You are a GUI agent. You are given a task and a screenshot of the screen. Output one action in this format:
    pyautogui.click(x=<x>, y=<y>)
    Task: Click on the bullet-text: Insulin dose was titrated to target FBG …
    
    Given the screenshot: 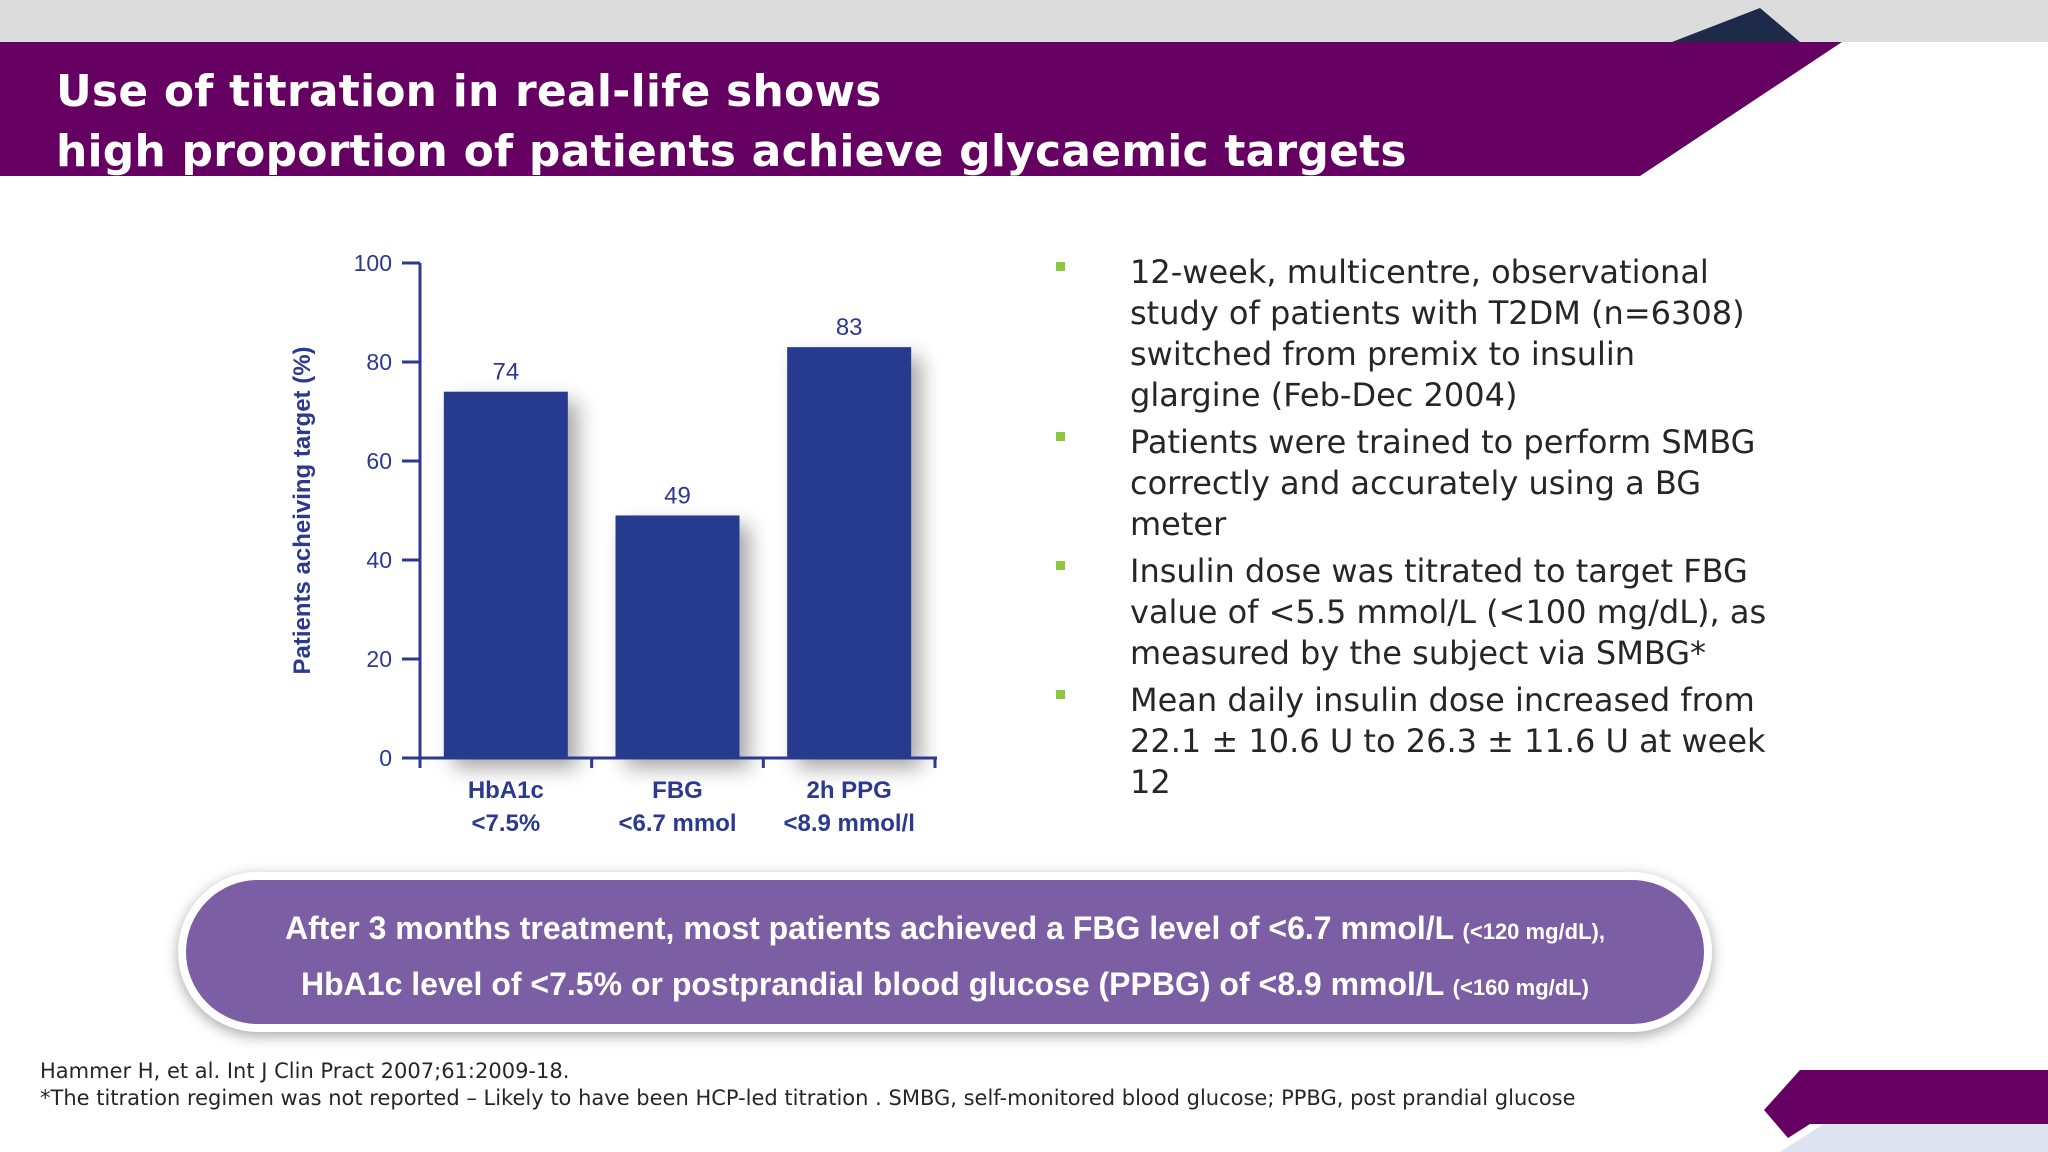 What is the action you would take?
    pyautogui.click(x=1448, y=612)
    